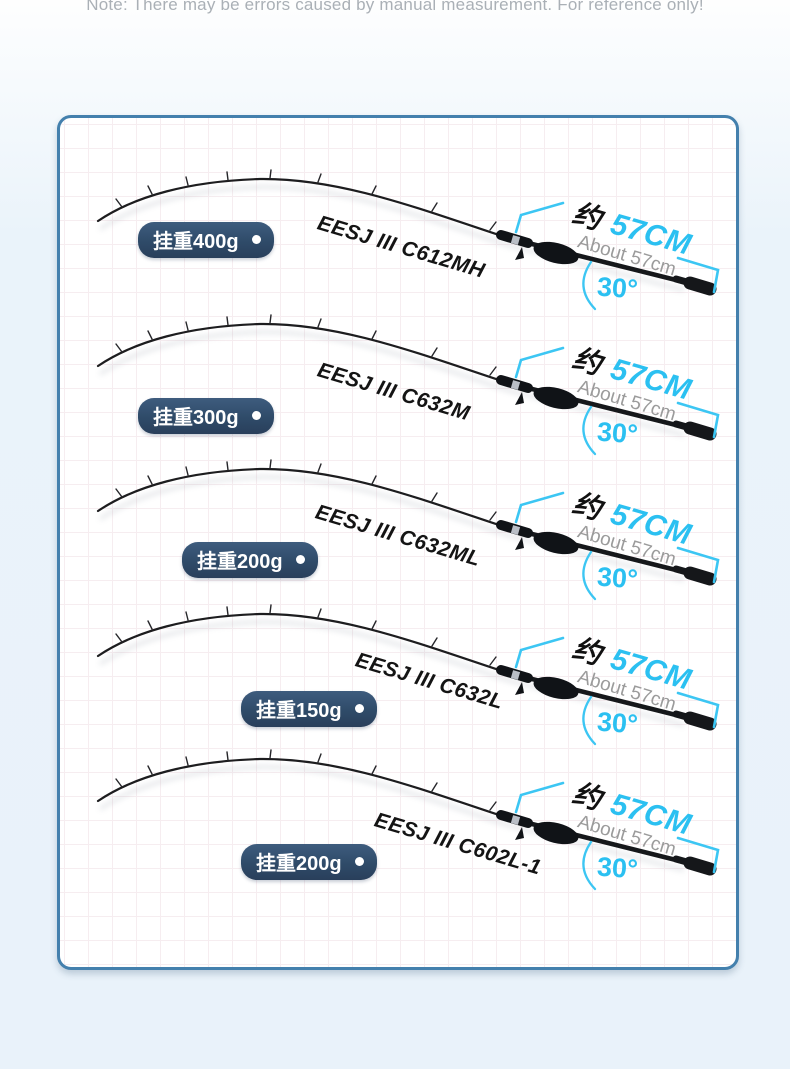 This screenshot has width=790, height=1069. I want to click on weight-badge: 挂重400g, so click(206, 240).